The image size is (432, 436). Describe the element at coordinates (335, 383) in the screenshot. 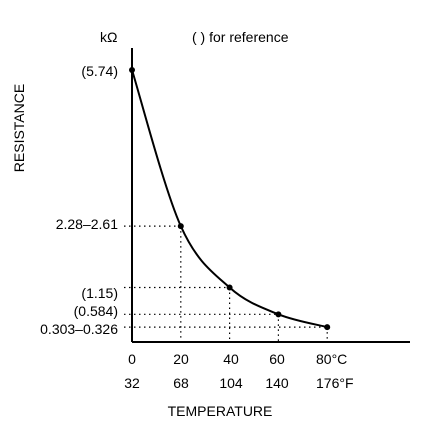

I see `x-tick-f-4: 176°F` at that location.